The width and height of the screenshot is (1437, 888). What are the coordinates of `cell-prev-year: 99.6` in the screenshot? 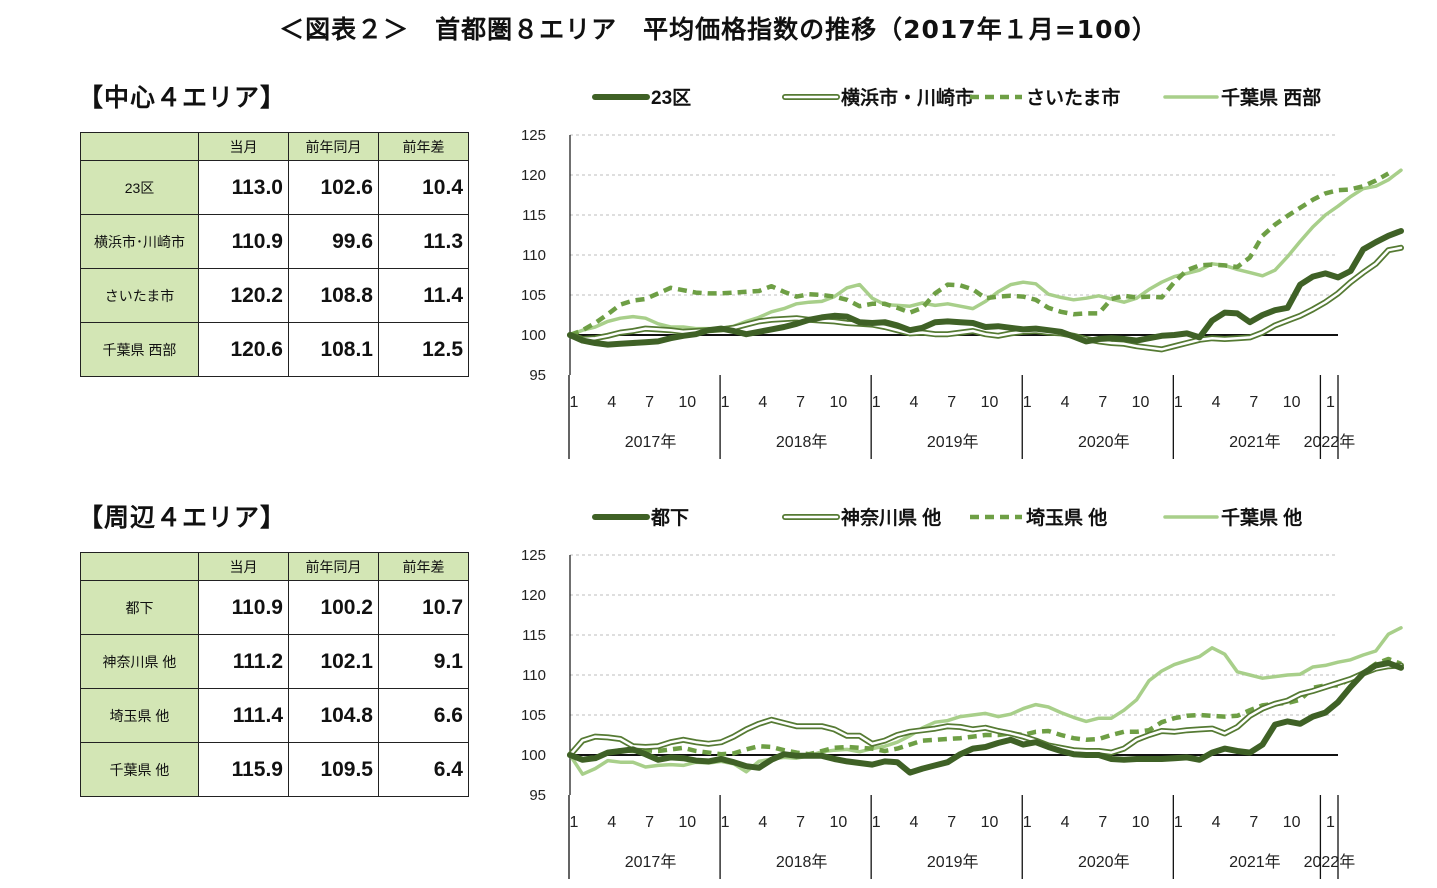 It's located at (333, 241).